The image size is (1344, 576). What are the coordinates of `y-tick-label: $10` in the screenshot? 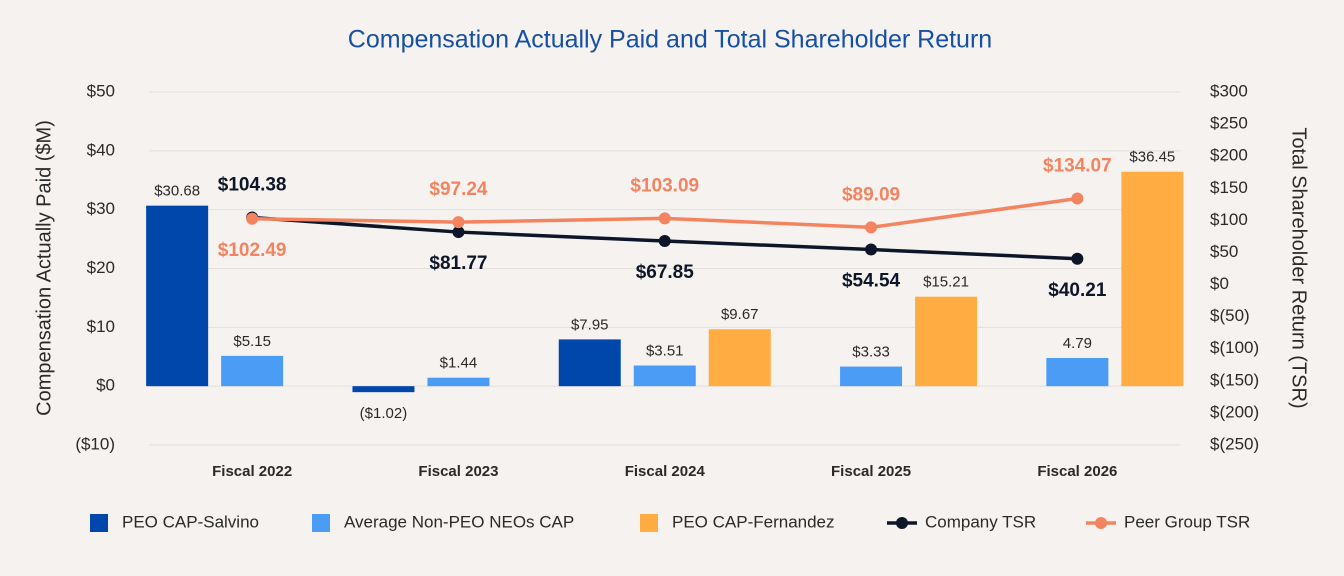 It's located at (101, 326).